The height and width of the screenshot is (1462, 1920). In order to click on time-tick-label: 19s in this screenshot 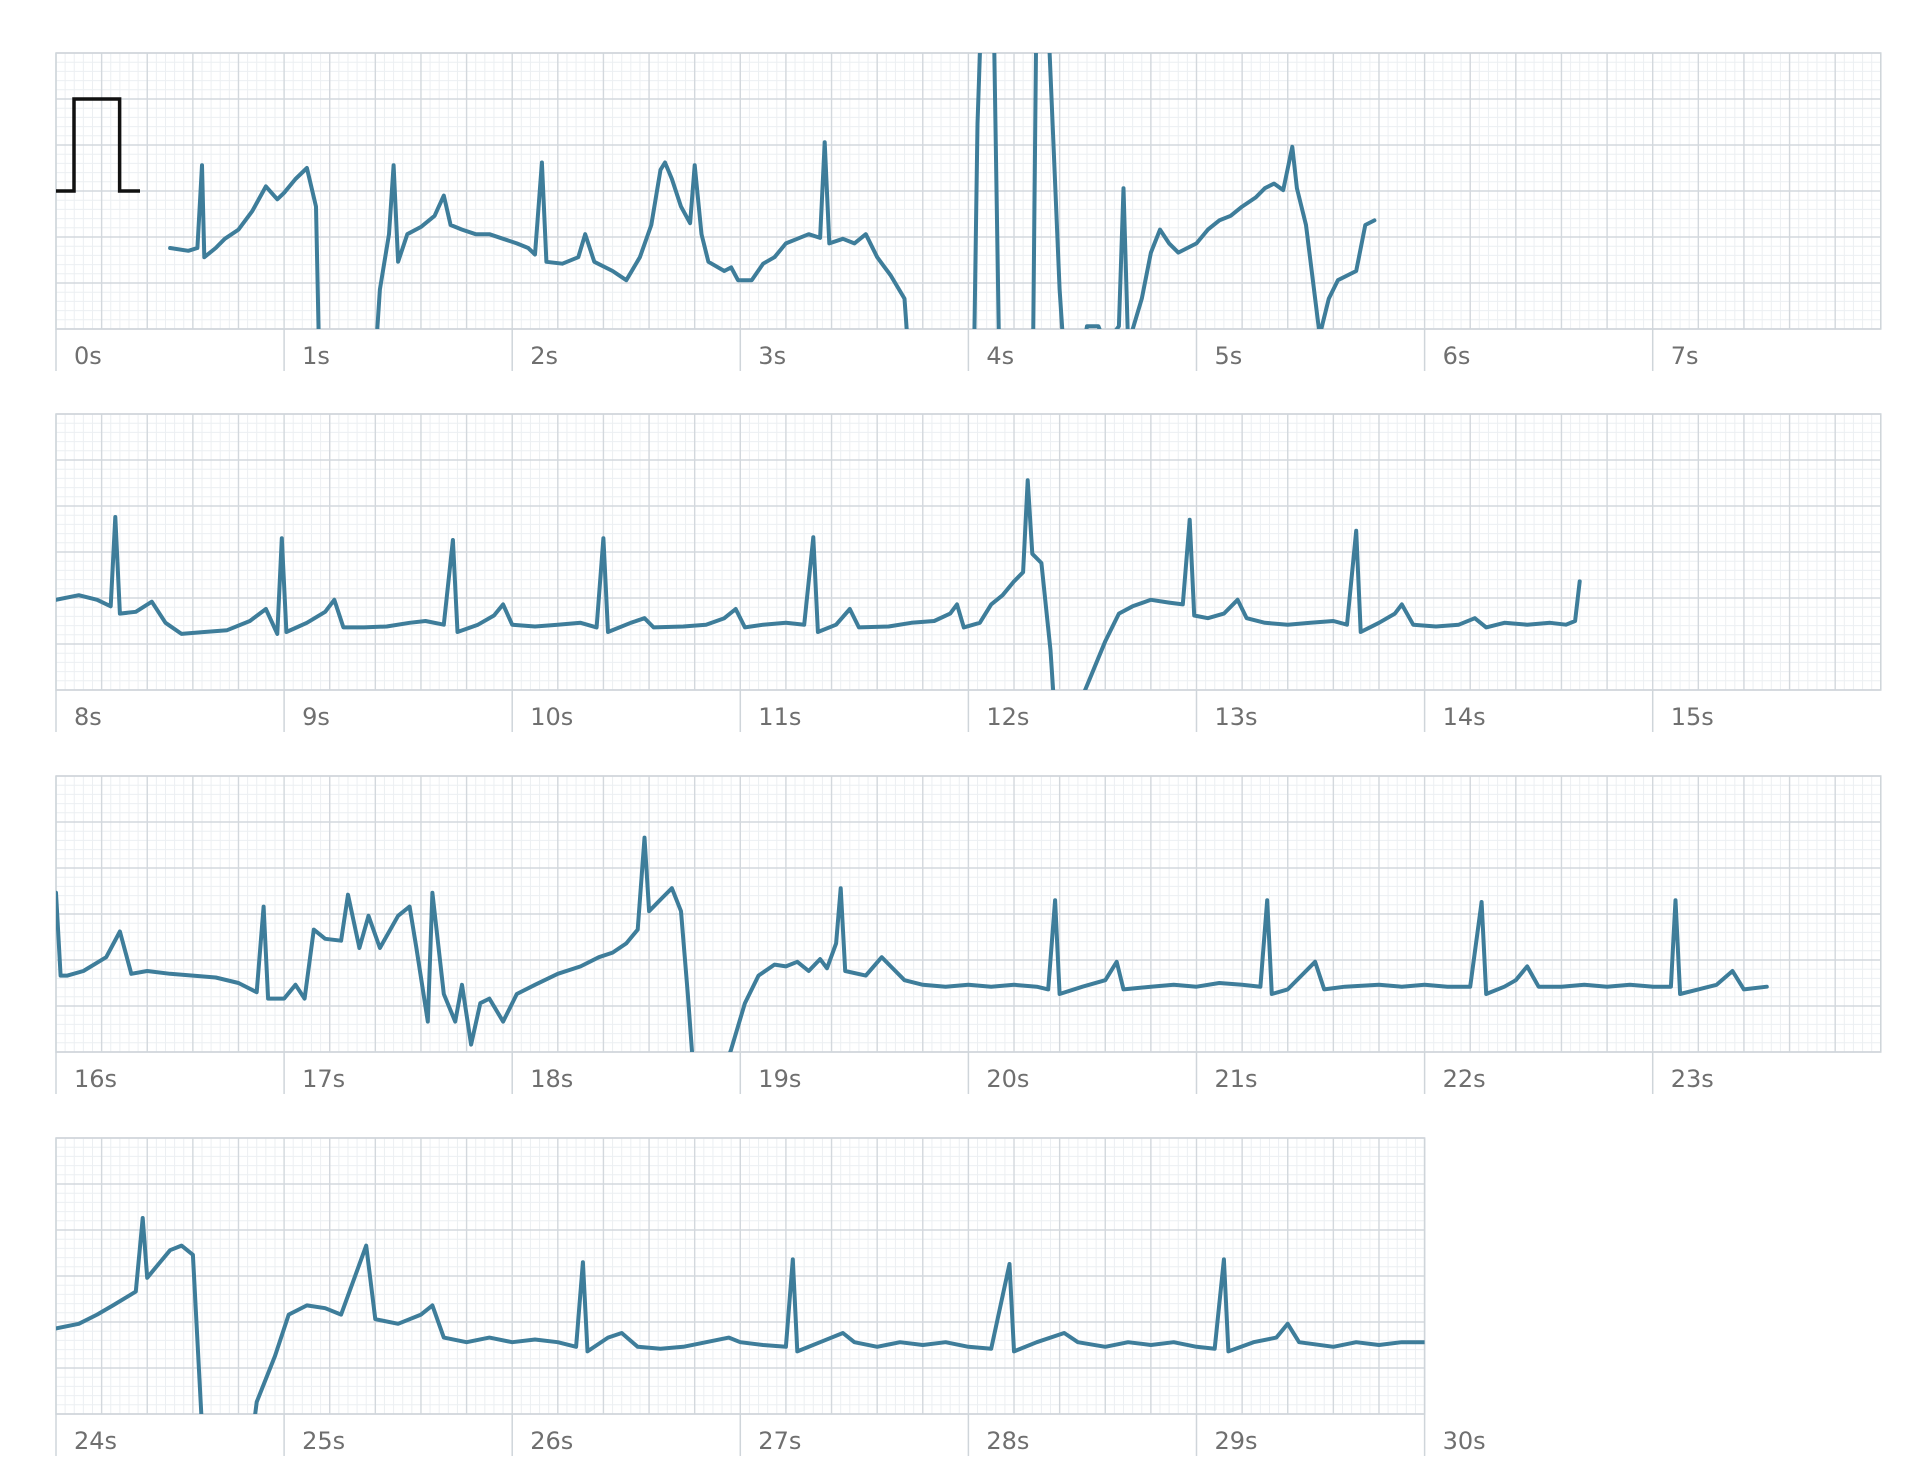, I will do `click(779, 1079)`.